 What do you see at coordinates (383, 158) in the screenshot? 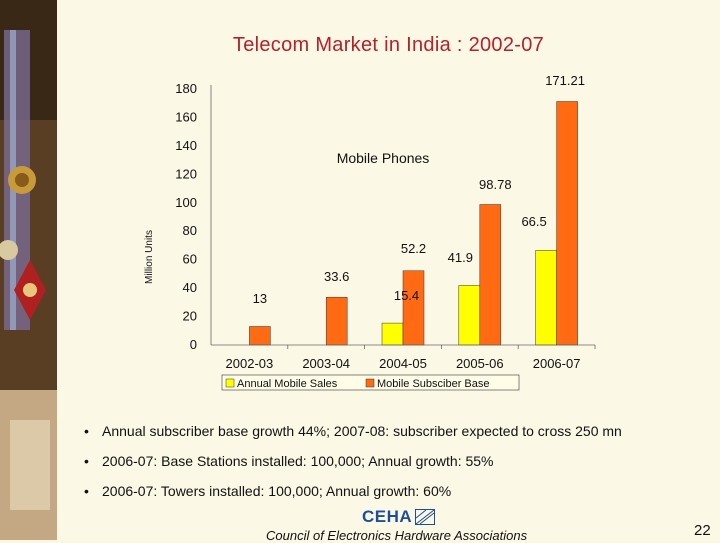
I see `chart-annotation: Mobile Phones` at bounding box center [383, 158].